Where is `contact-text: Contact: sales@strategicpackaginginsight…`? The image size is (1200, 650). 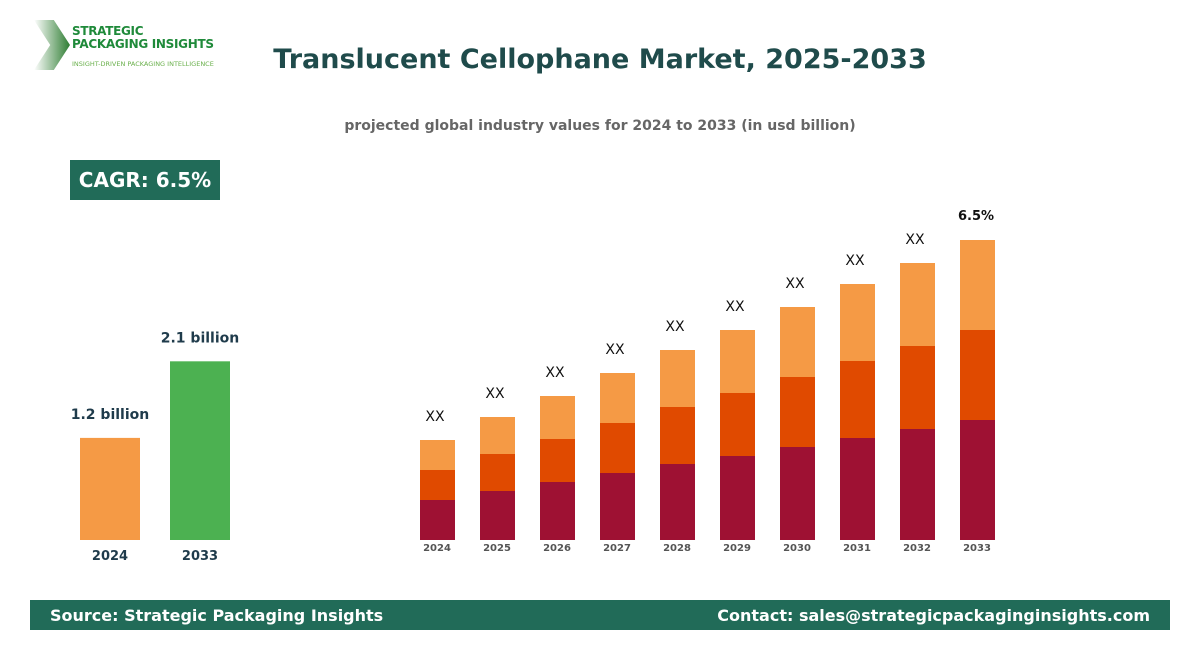
contact-text: Contact: sales@strategicpackaginginsight… is located at coordinates (933, 615).